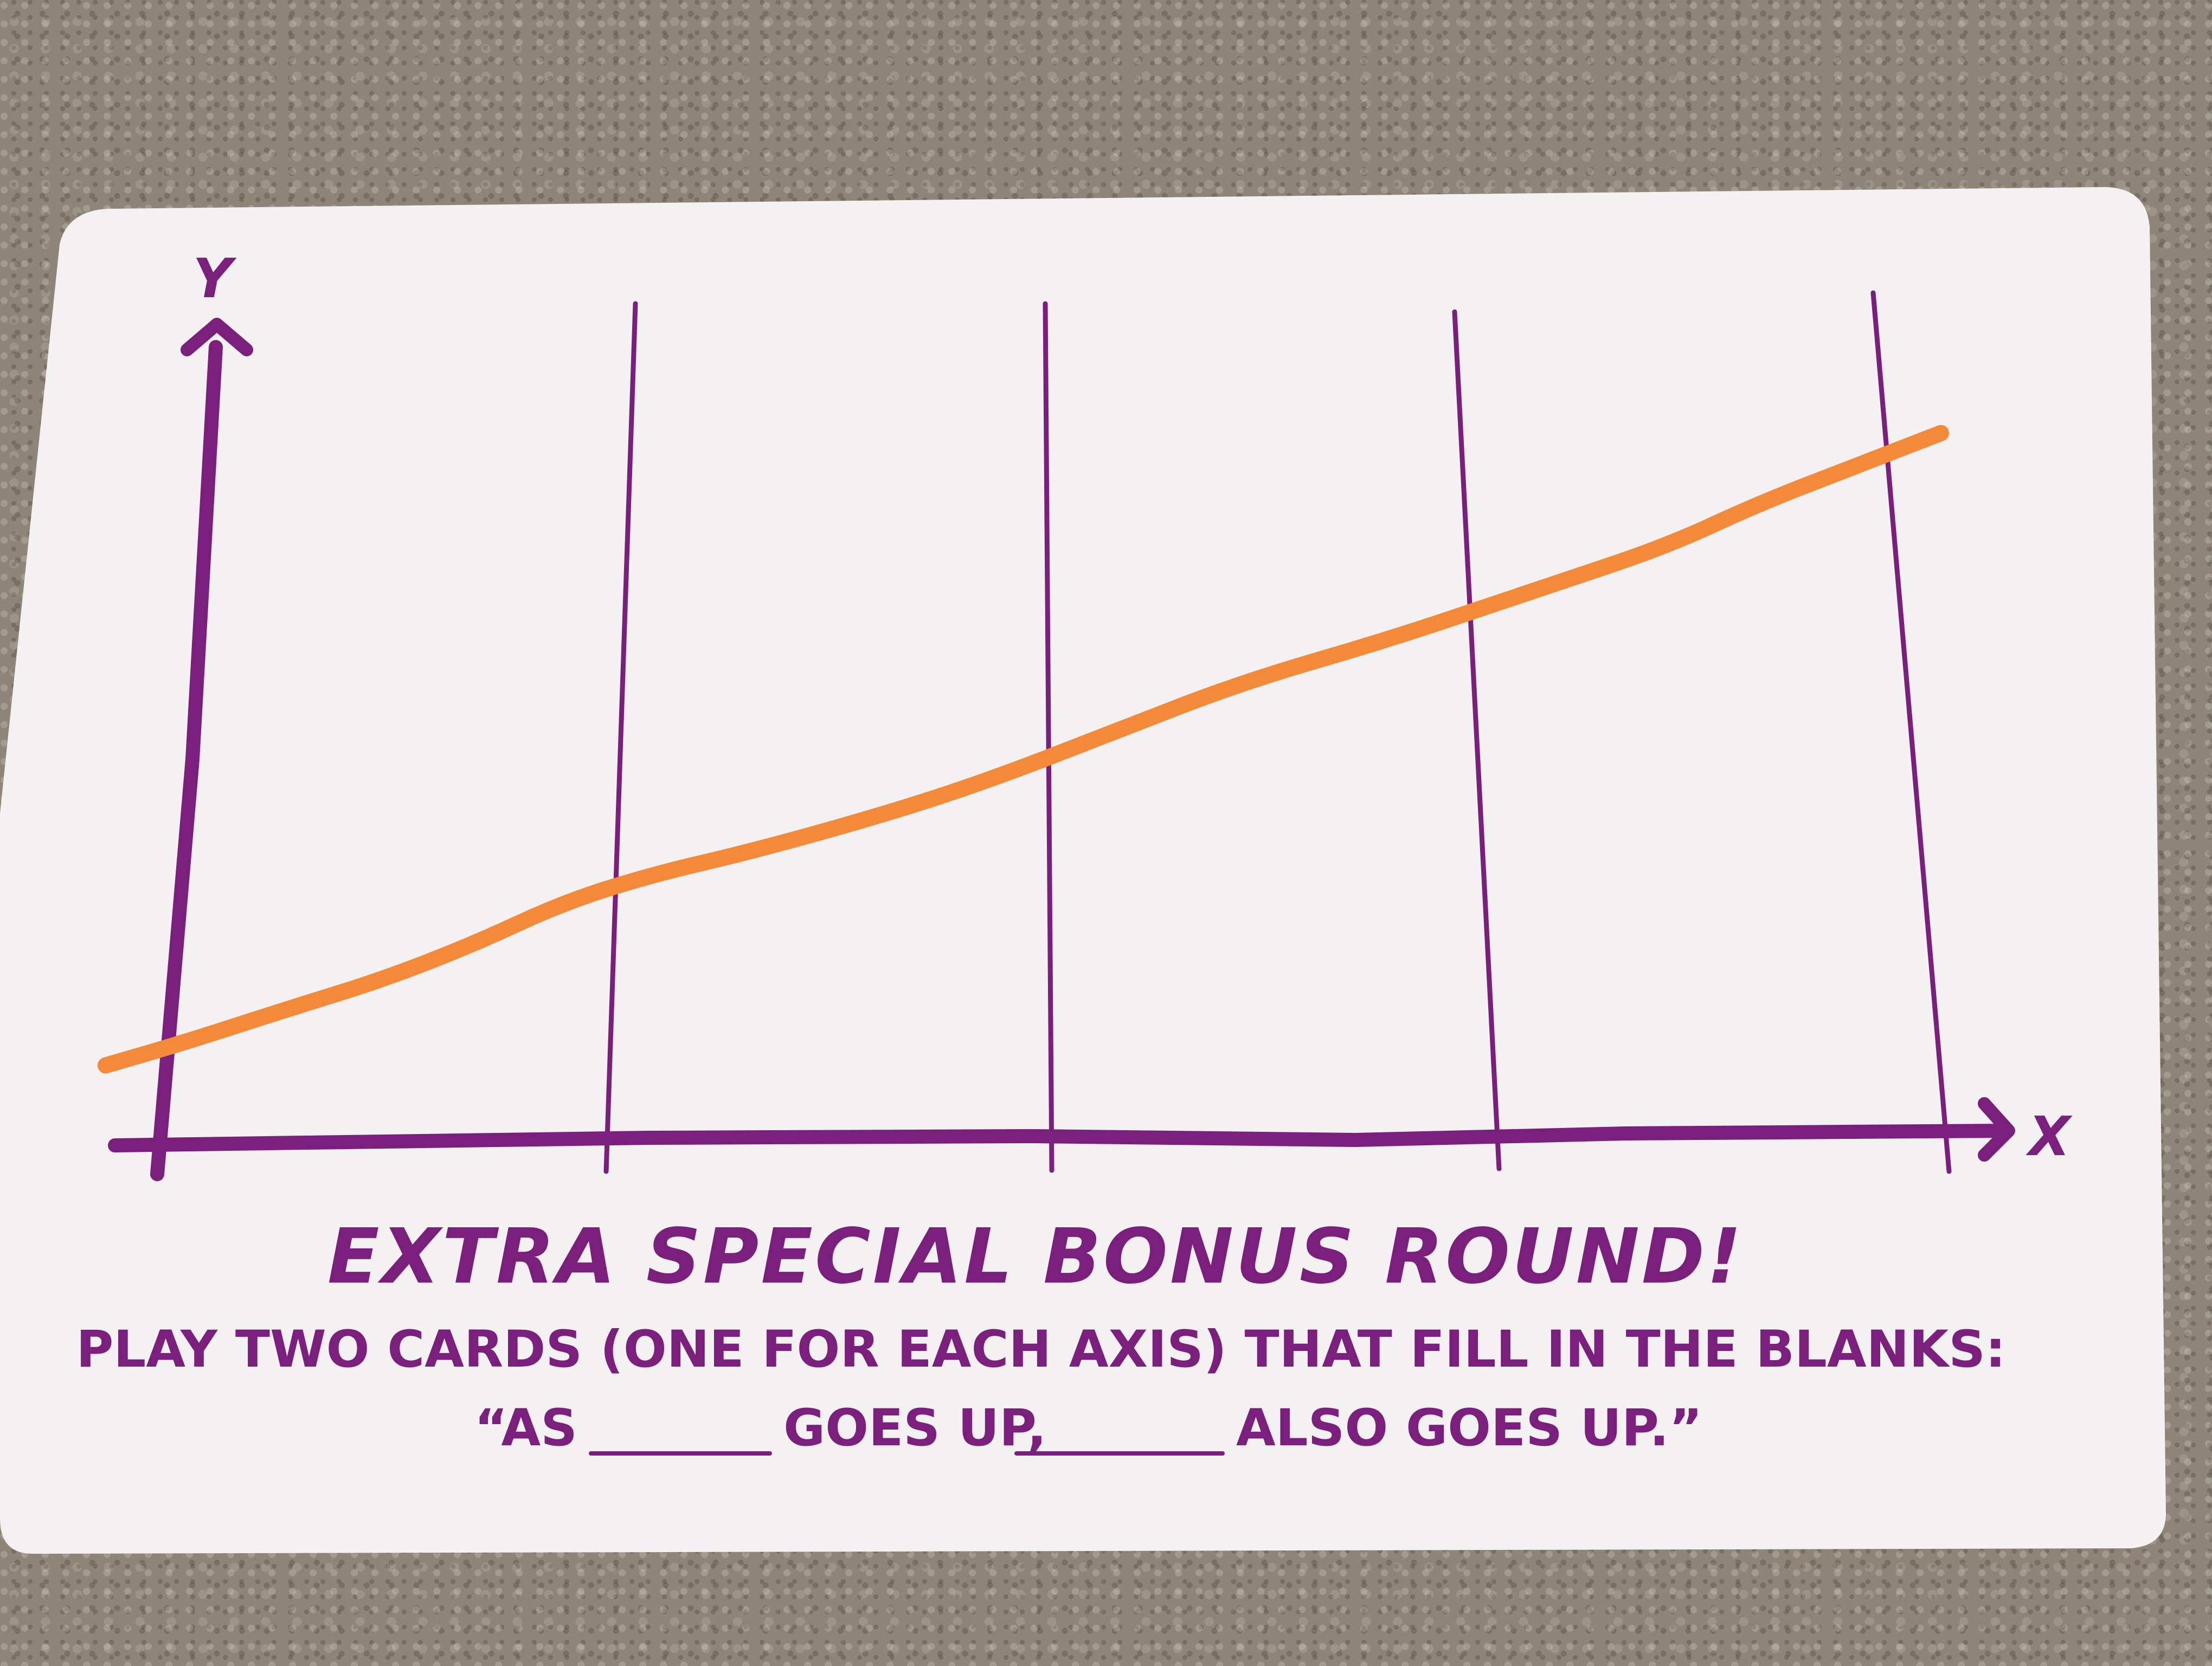 The height and width of the screenshot is (1666, 2212). I want to click on x-axis-line, so click(1060, 1138).